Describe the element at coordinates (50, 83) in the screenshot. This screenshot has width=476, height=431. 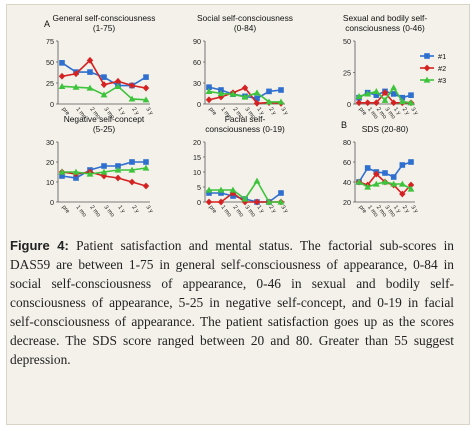
I see `y-tick-label: 25` at that location.